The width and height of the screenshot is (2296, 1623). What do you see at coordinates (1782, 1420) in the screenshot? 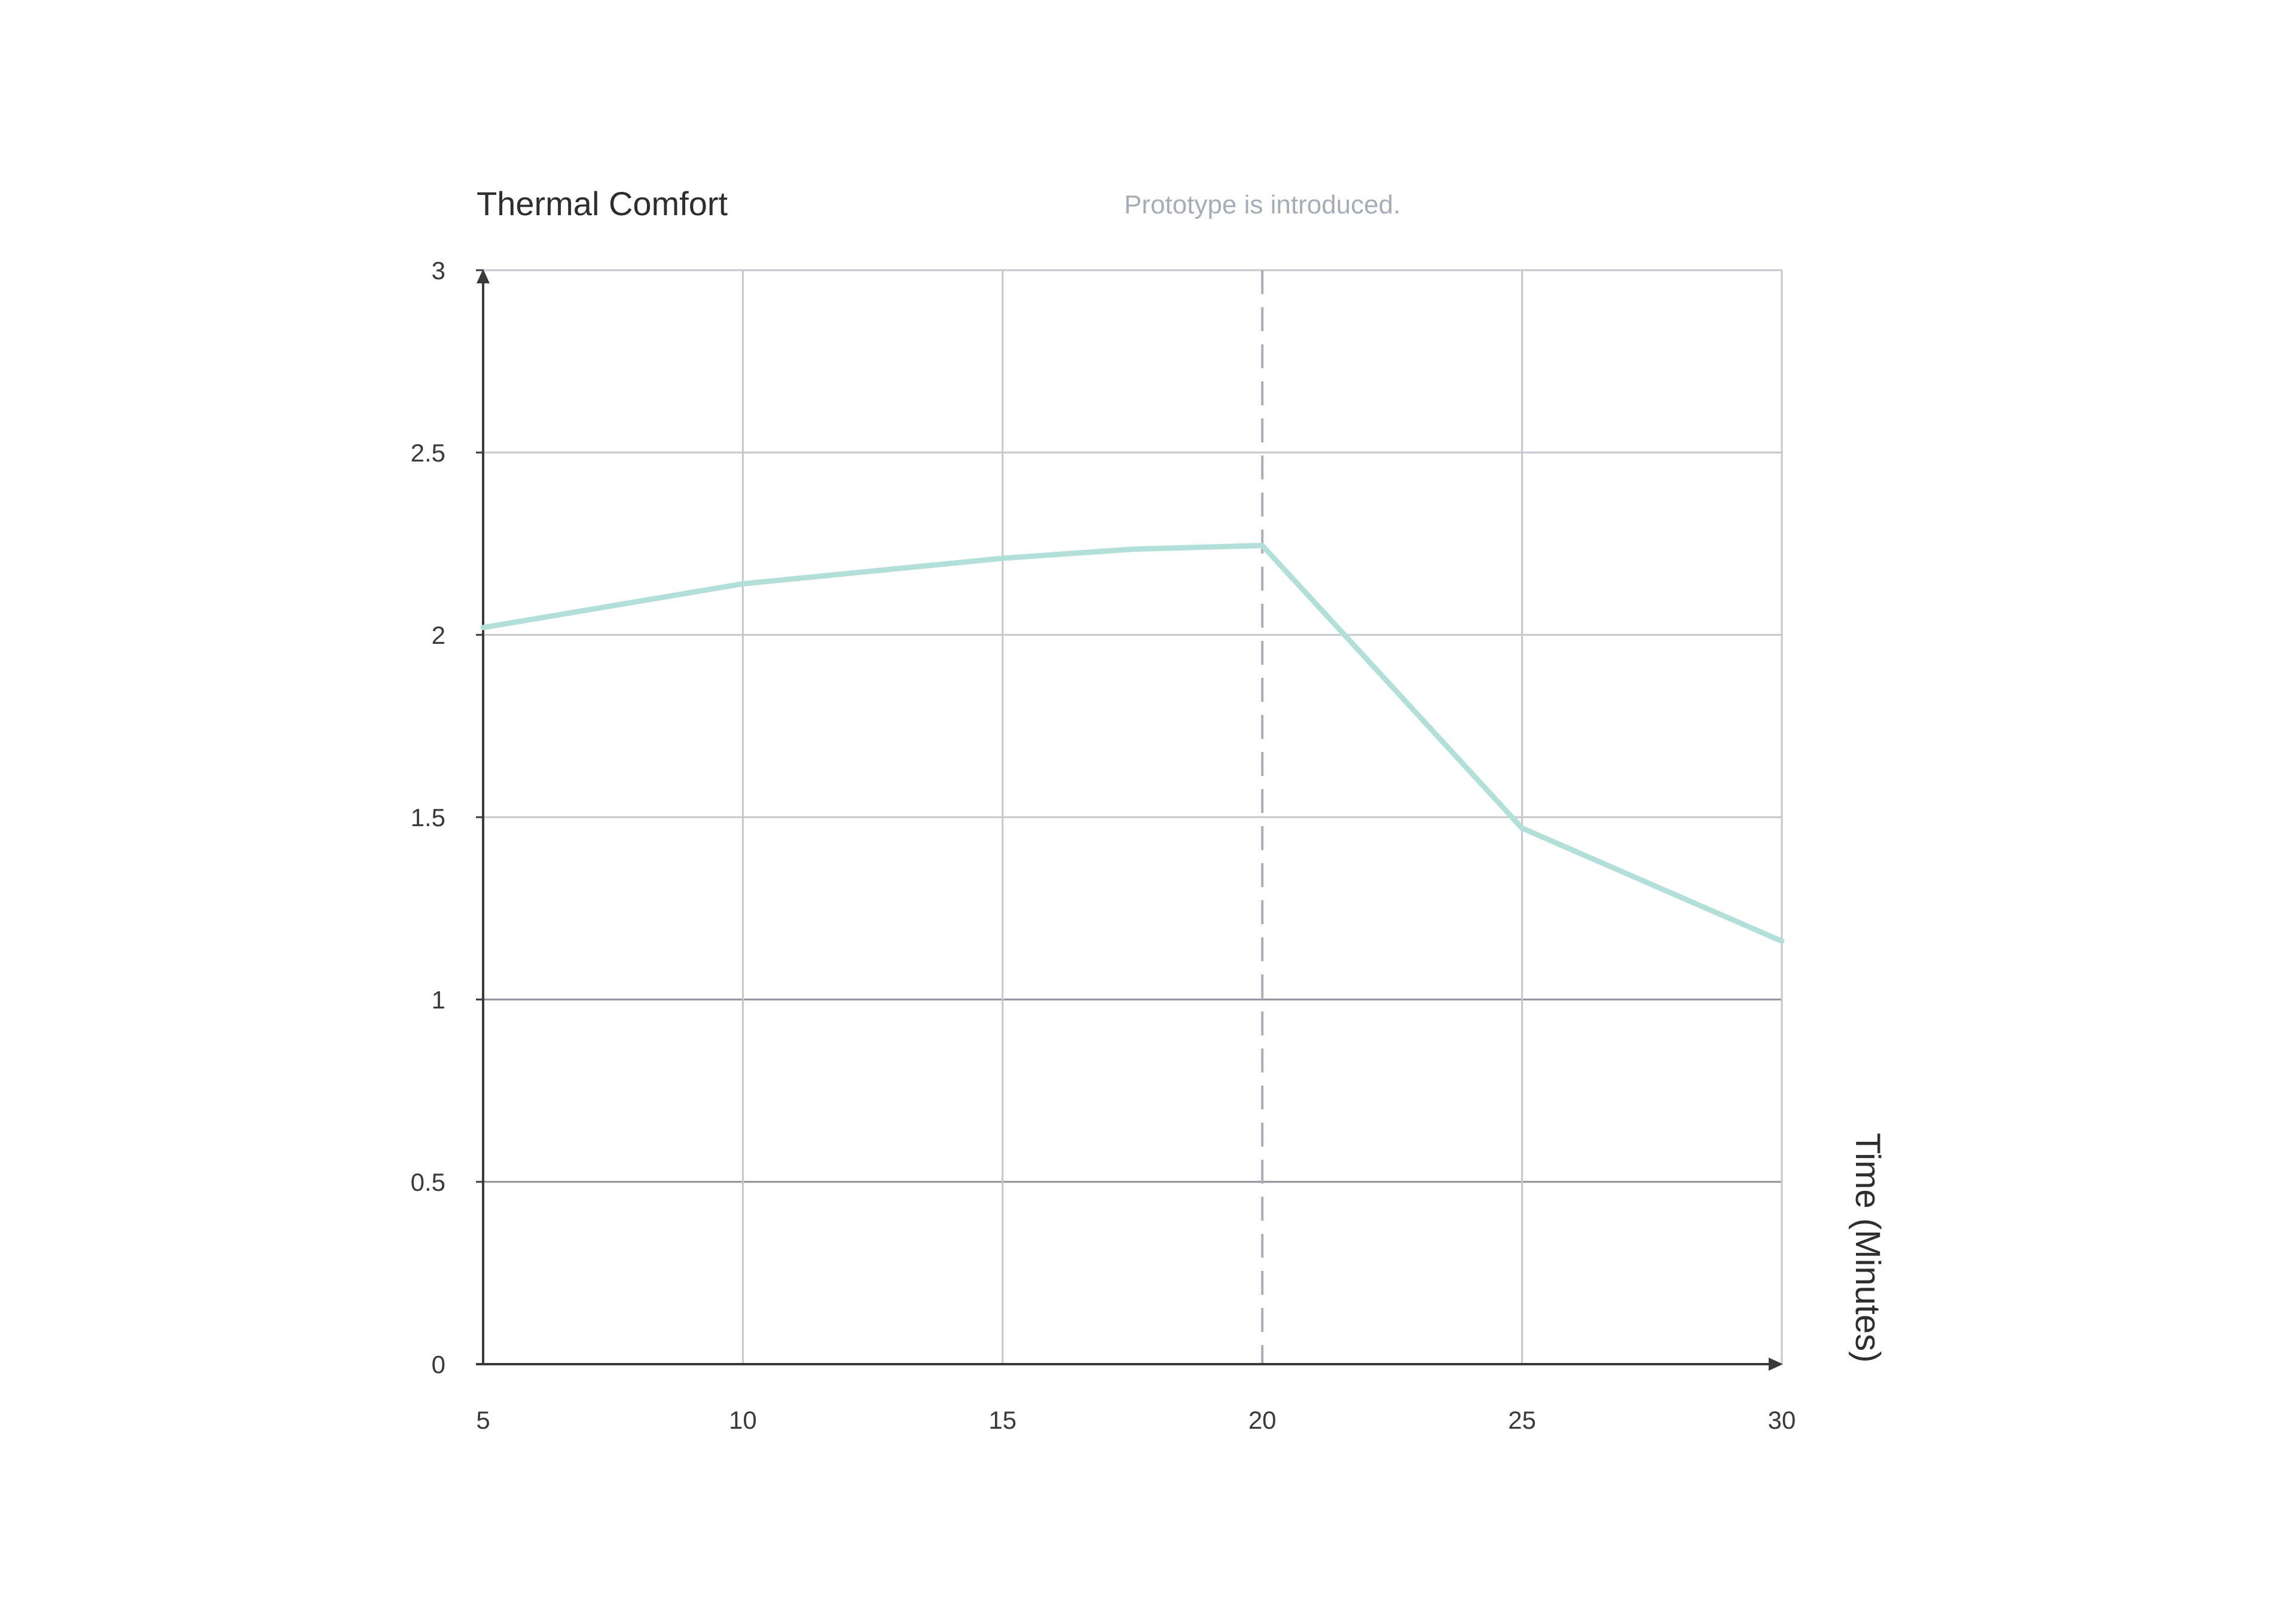
I see `x-tick-label-5: 30` at bounding box center [1782, 1420].